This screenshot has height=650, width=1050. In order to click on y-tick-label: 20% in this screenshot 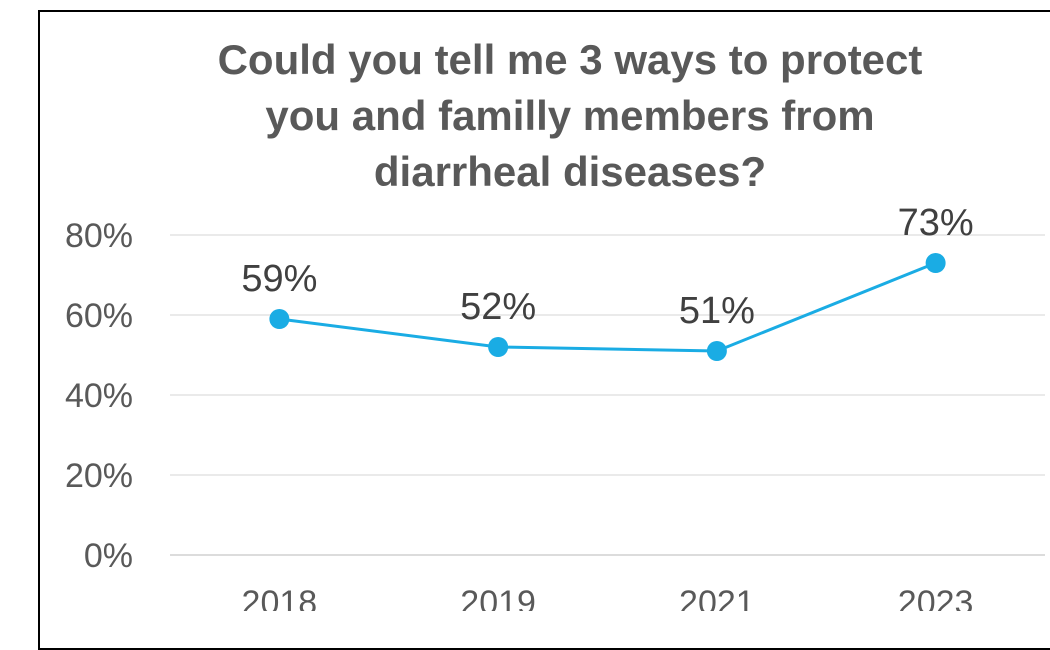, I will do `click(99, 476)`.